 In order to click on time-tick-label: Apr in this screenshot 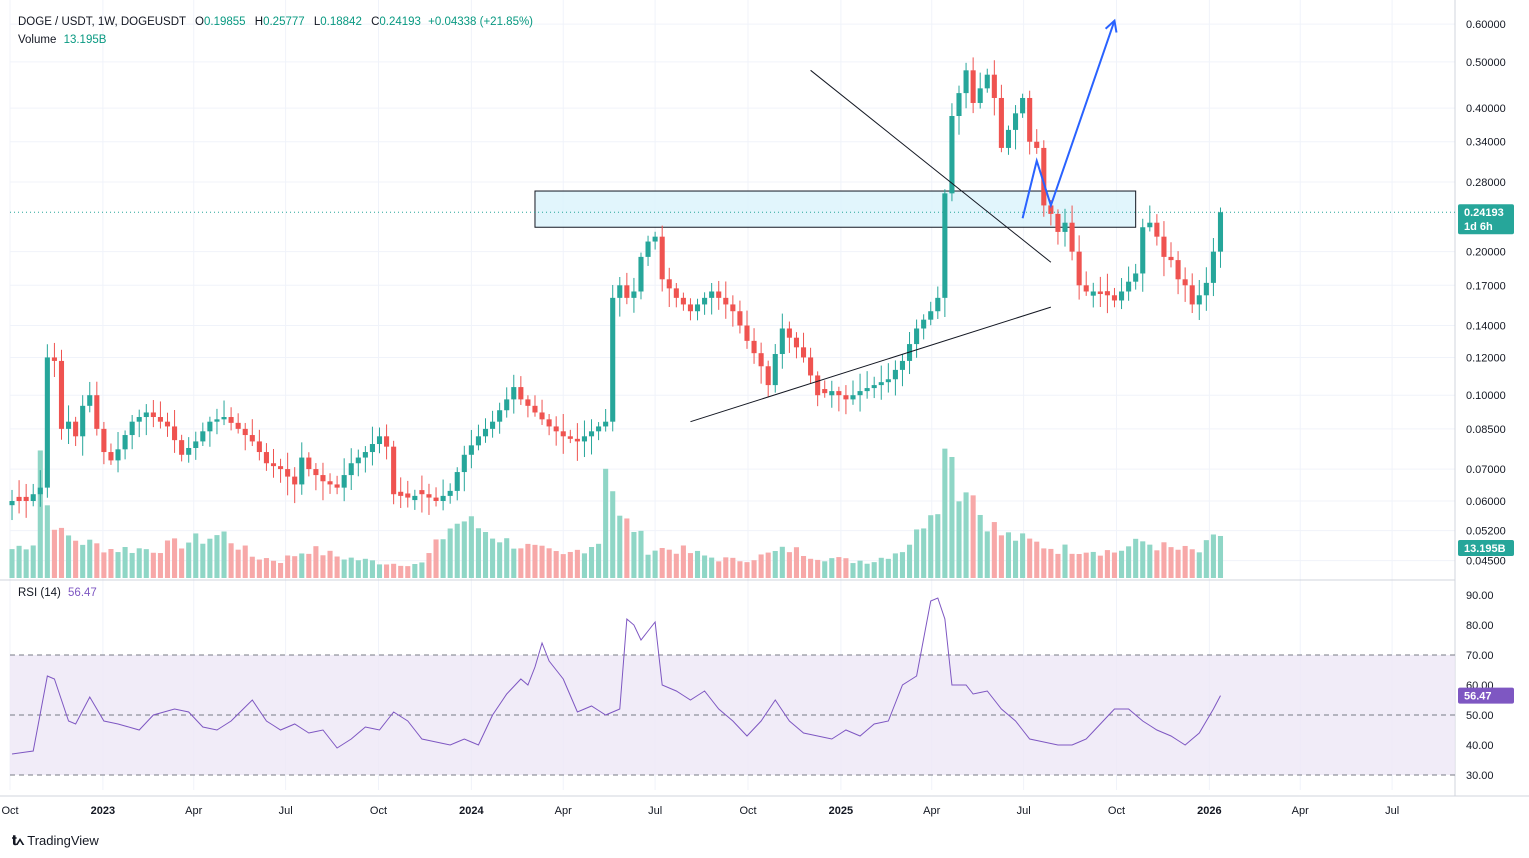, I will do `click(1300, 811)`.